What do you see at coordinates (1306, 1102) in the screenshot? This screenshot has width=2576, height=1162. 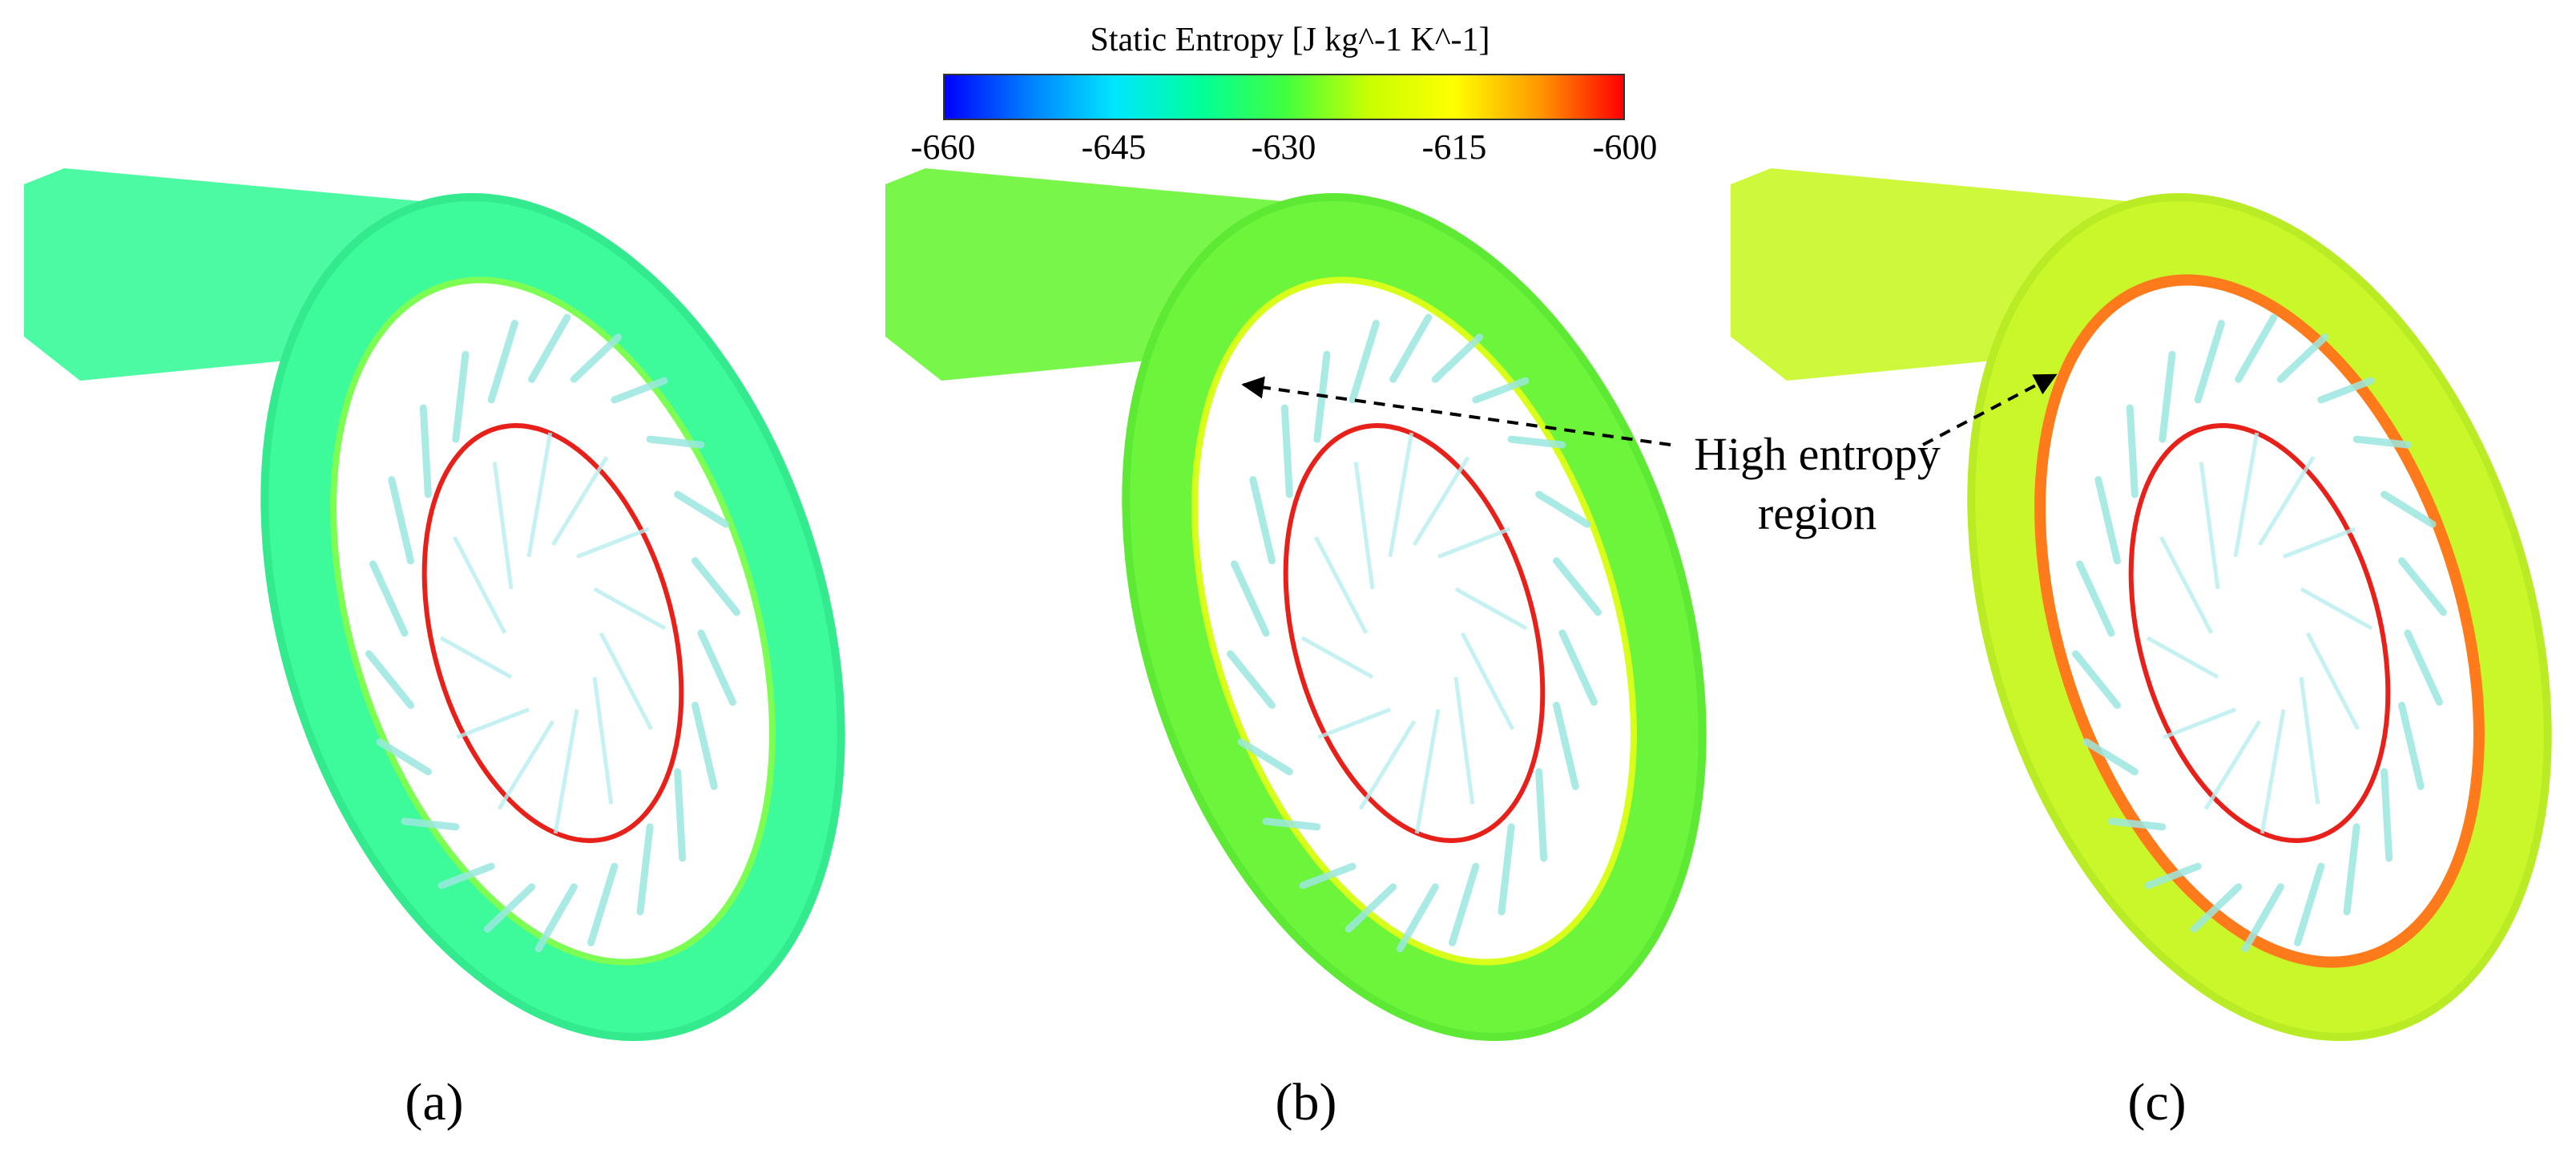 I see `panel-label-b: (b)` at bounding box center [1306, 1102].